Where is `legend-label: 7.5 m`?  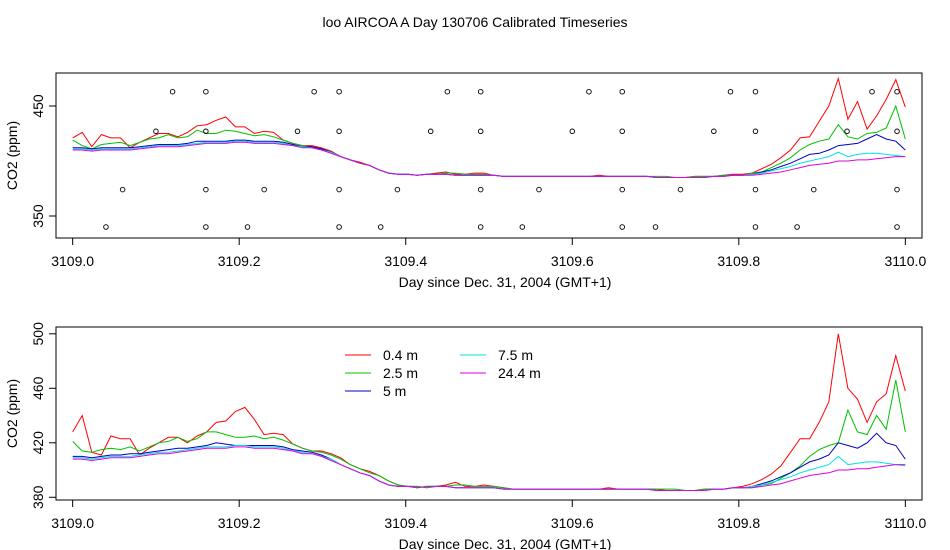 legend-label: 7.5 m is located at coordinates (515, 355).